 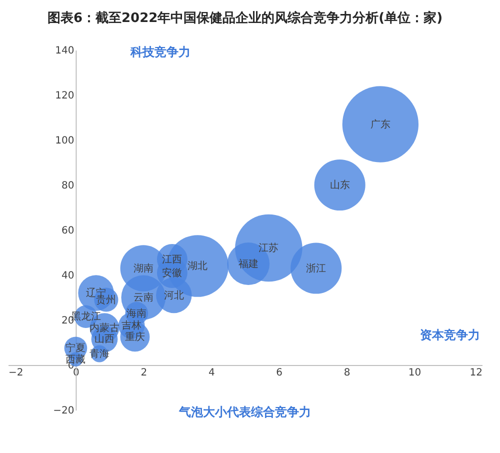 What do you see at coordinates (245, 18) in the screenshot?
I see `chart-title: 图表6：截至2022年中国保健品企业的风综合竞争力分析(单位：家)` at bounding box center [245, 18].